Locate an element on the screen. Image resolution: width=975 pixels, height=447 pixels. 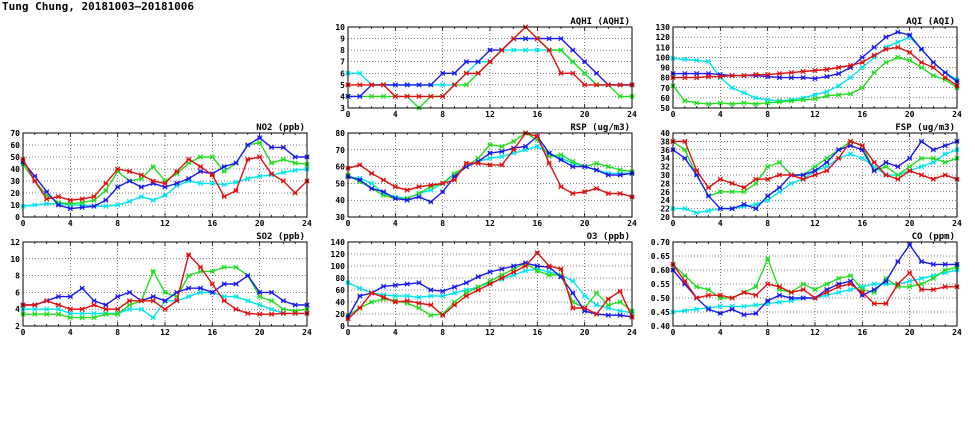
x-tick-label: 12 is located at coordinates (490, 223).